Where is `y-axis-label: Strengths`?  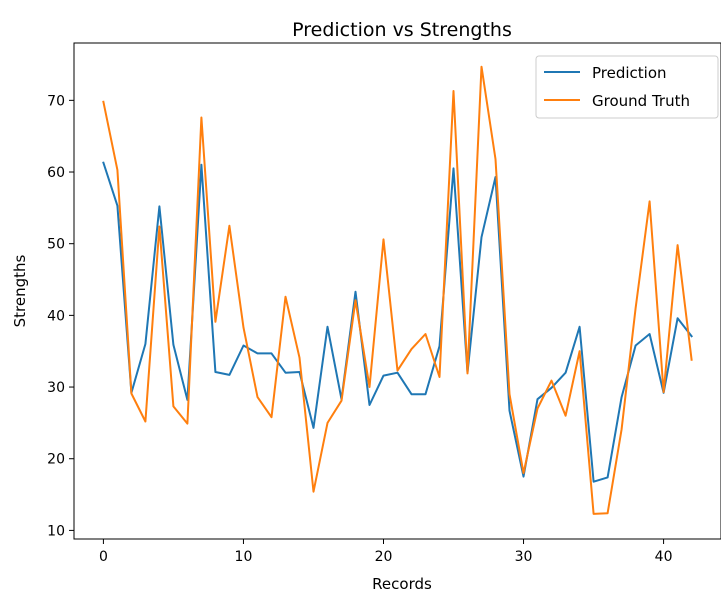
y-axis-label: Strengths is located at coordinates (20, 290).